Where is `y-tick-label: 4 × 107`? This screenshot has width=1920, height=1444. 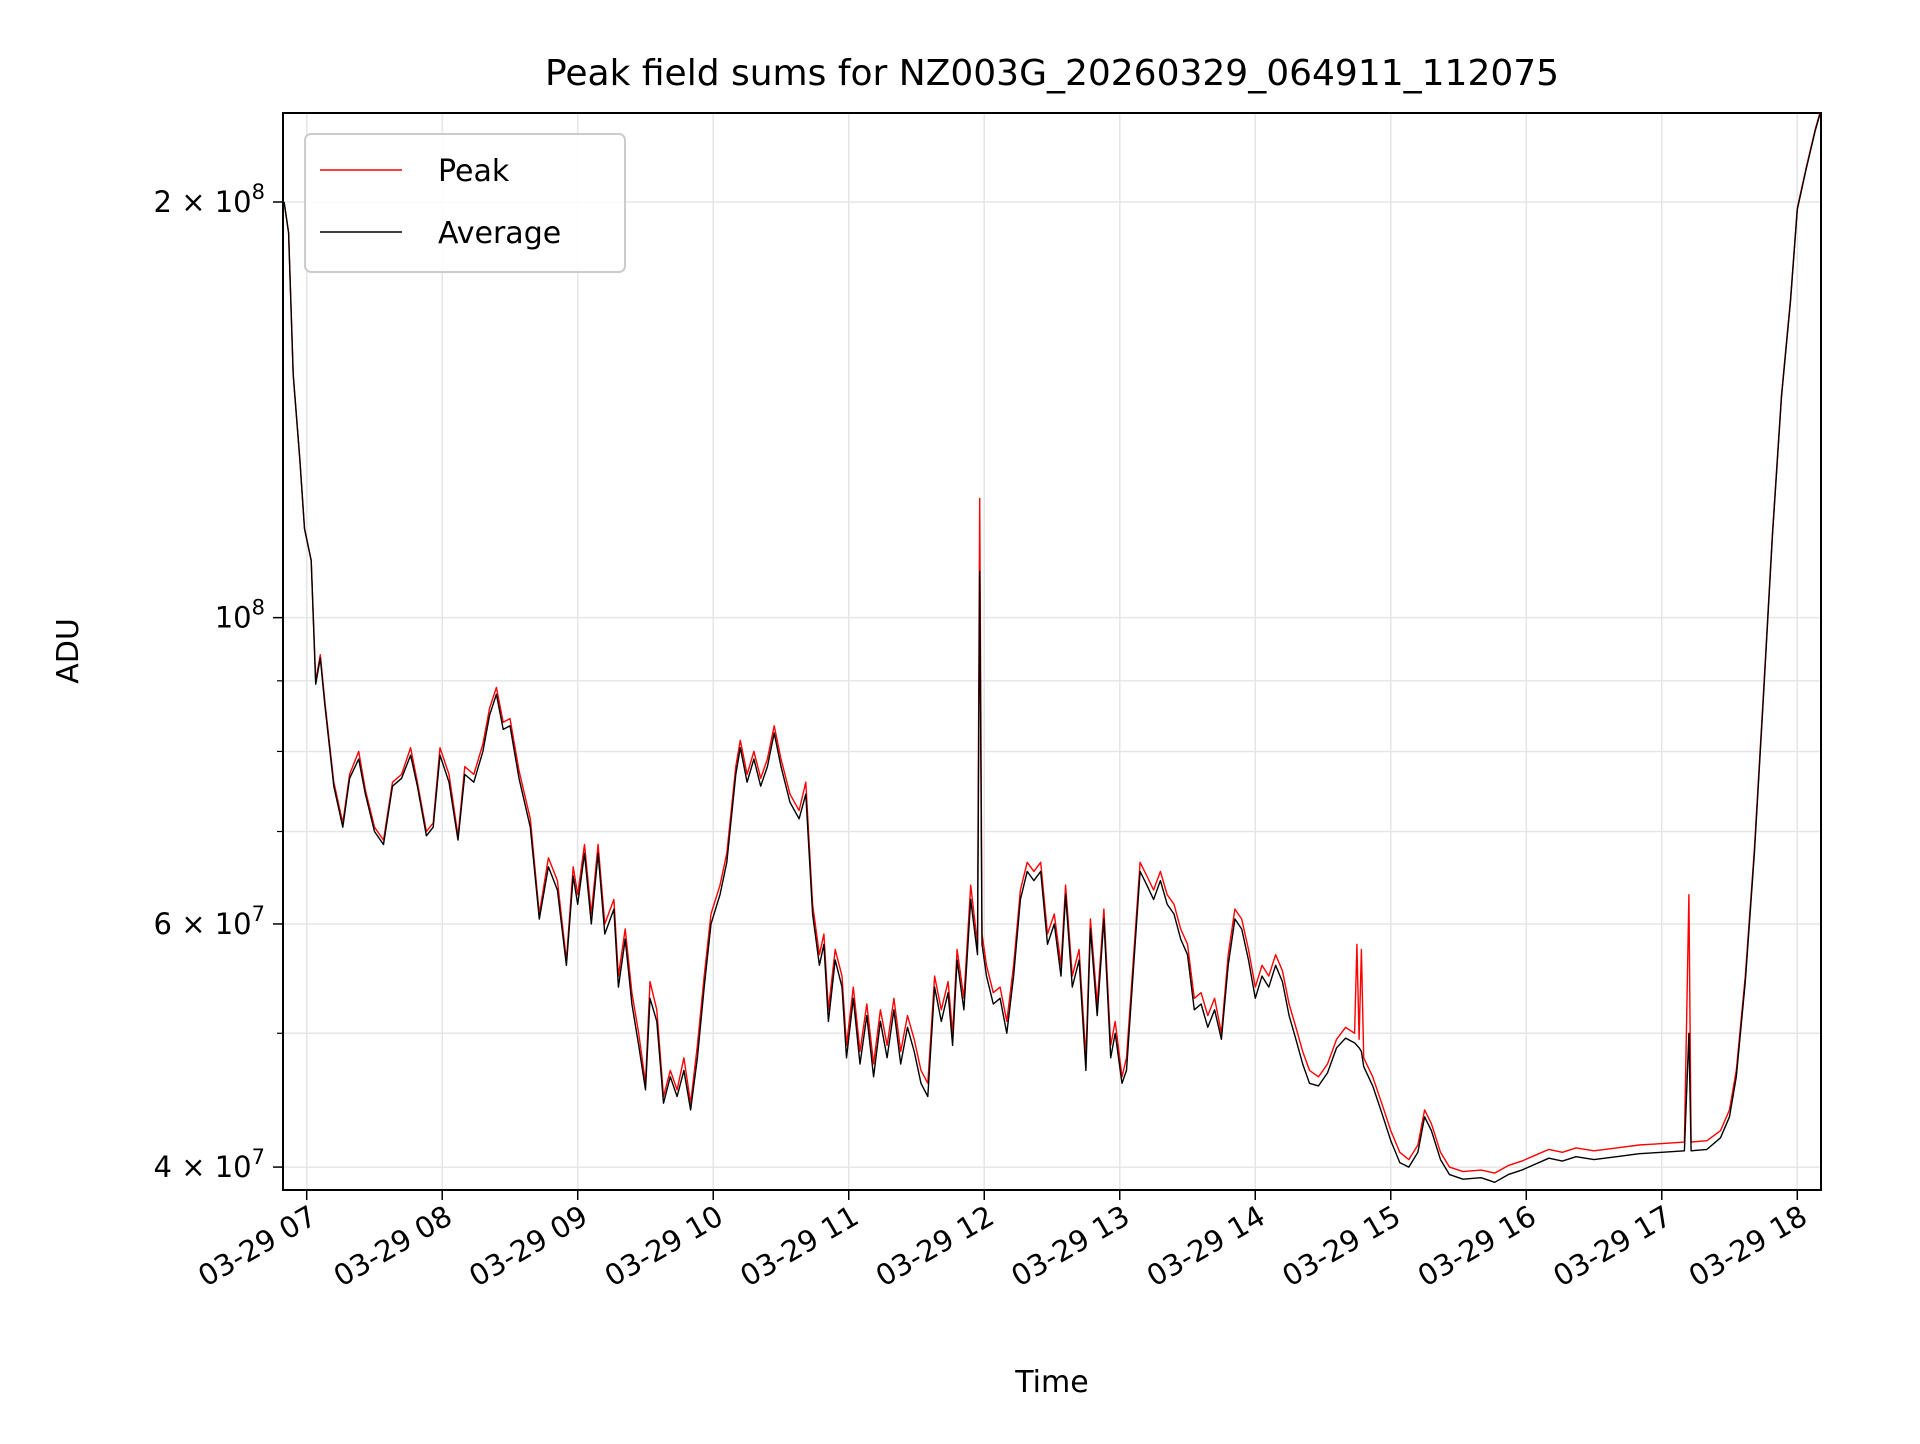 y-tick-label: 4 × 107 is located at coordinates (209, 1164).